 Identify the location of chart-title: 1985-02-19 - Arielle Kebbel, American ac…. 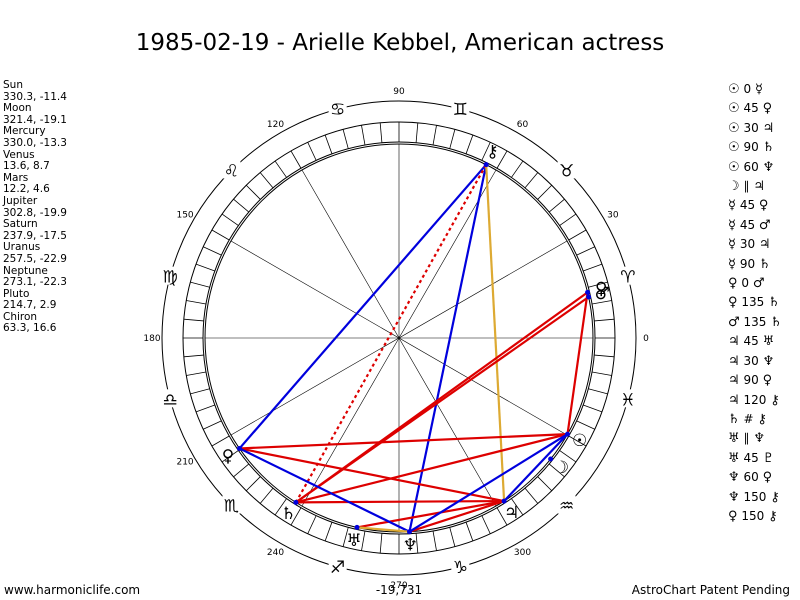
(400, 43).